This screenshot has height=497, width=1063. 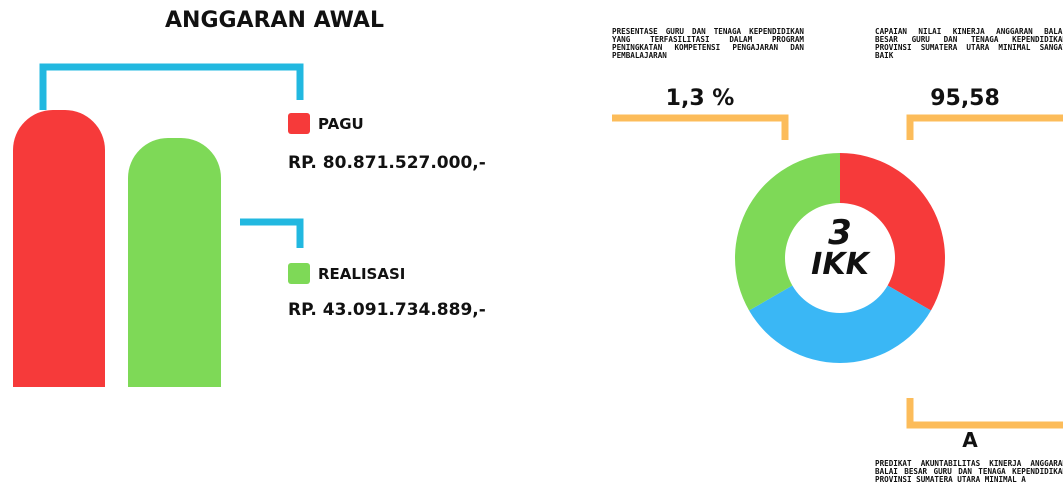 I want to click on pagu-bar, so click(x=59, y=248).